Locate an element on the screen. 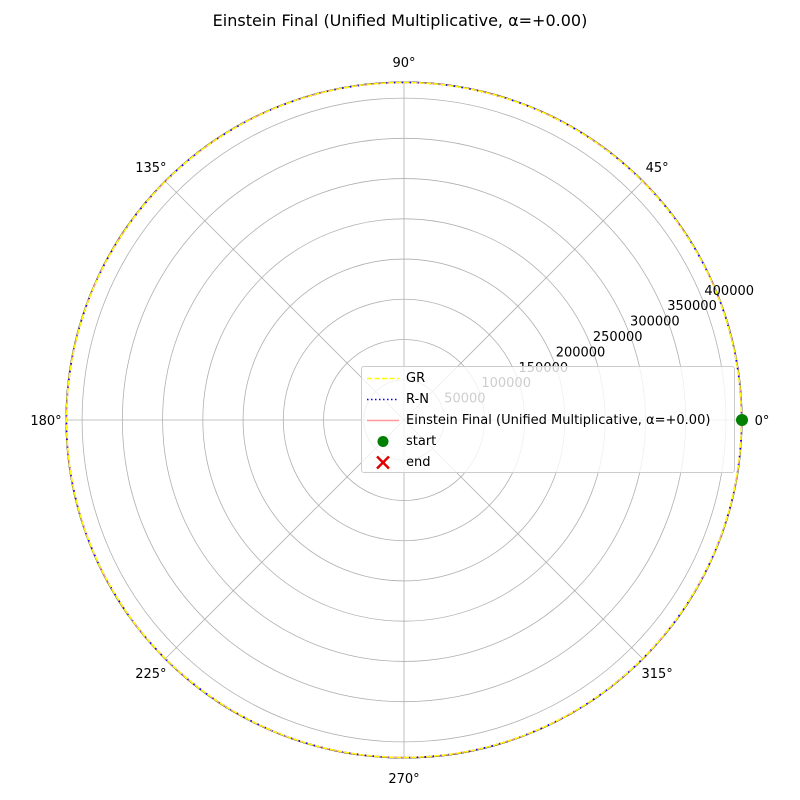  angle-tick-label-5: 225° is located at coordinates (150, 674).